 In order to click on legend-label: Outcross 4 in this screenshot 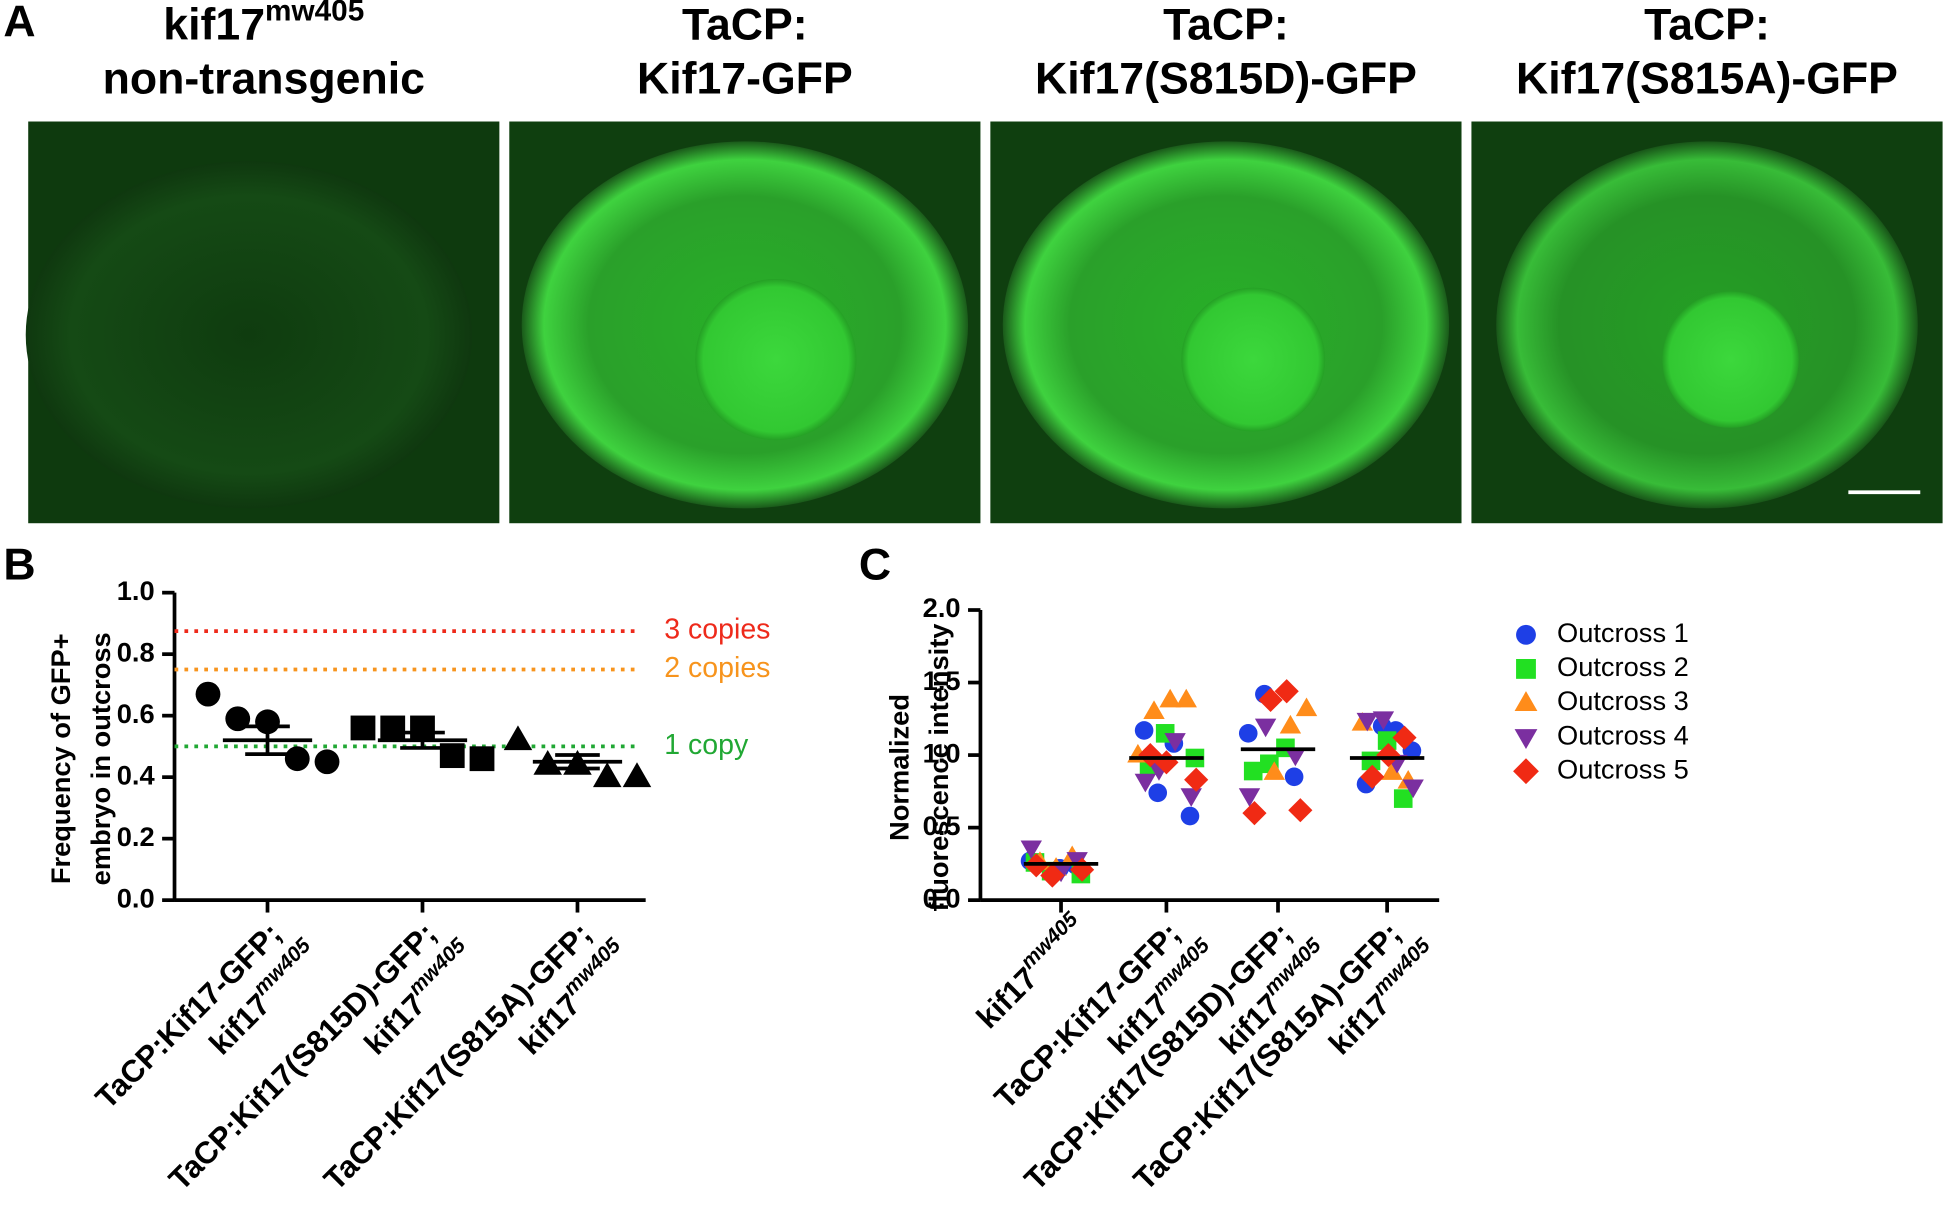, I will do `click(1623, 734)`.